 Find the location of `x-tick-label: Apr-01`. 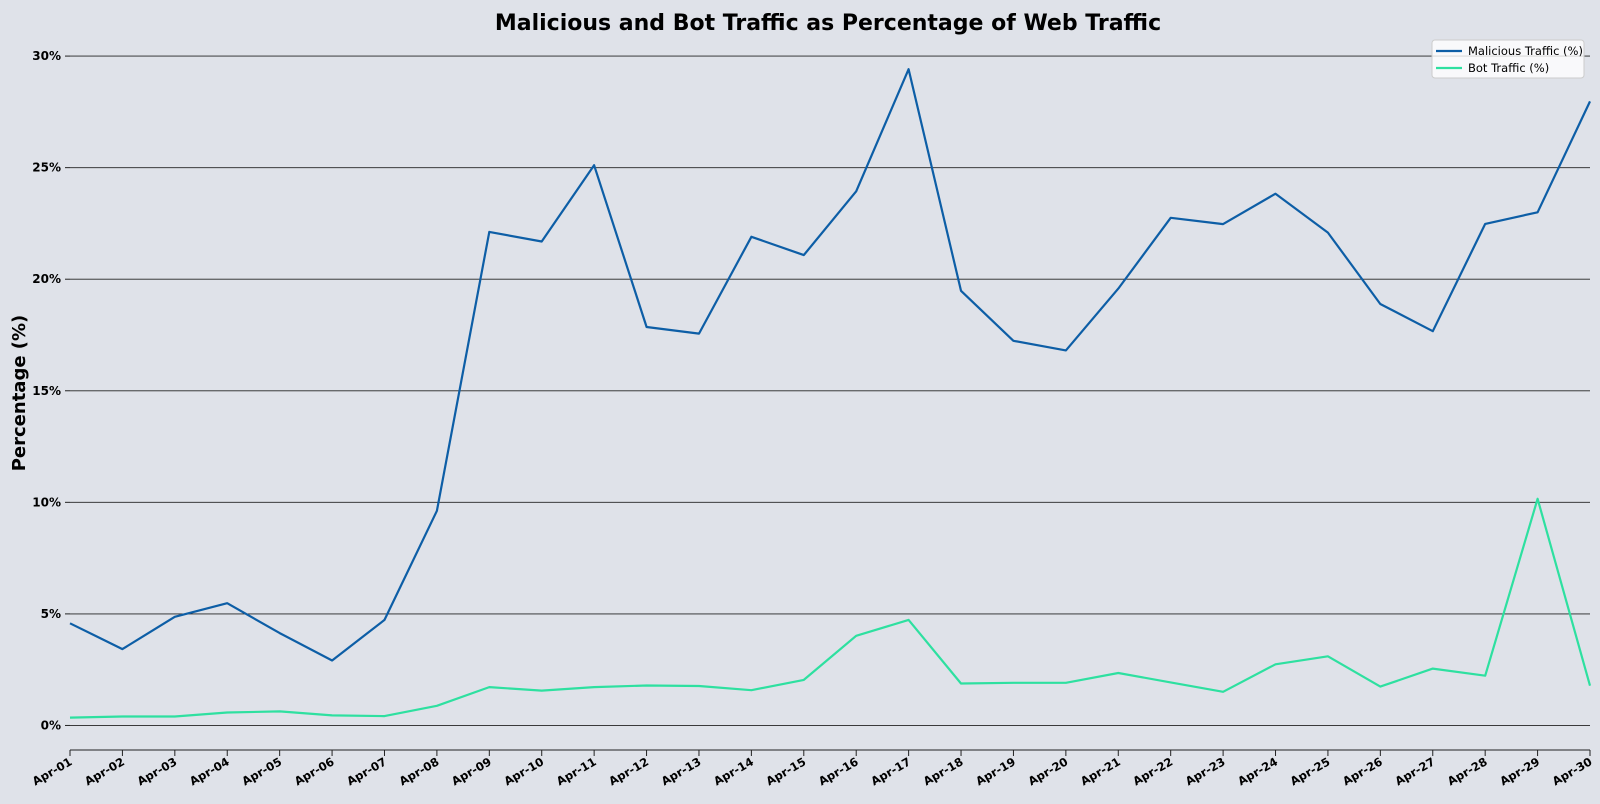

x-tick-label: Apr-01 is located at coordinates (52, 771).